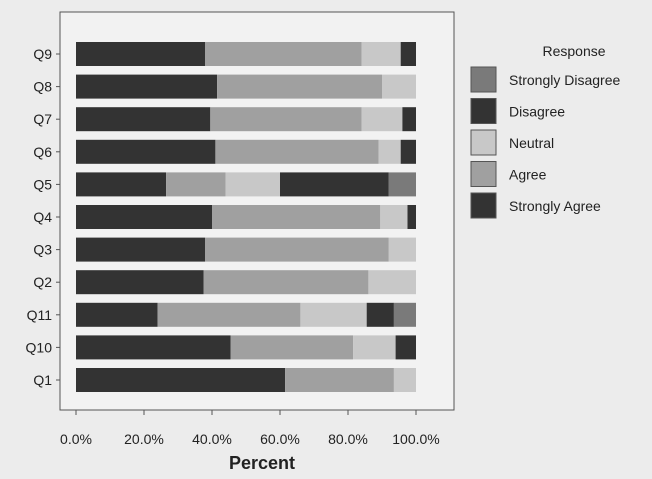 Image resolution: width=652 pixels, height=479 pixels. Describe the element at coordinates (146, 151) in the screenshot. I see `bar-q6-strongly-agree` at that location.